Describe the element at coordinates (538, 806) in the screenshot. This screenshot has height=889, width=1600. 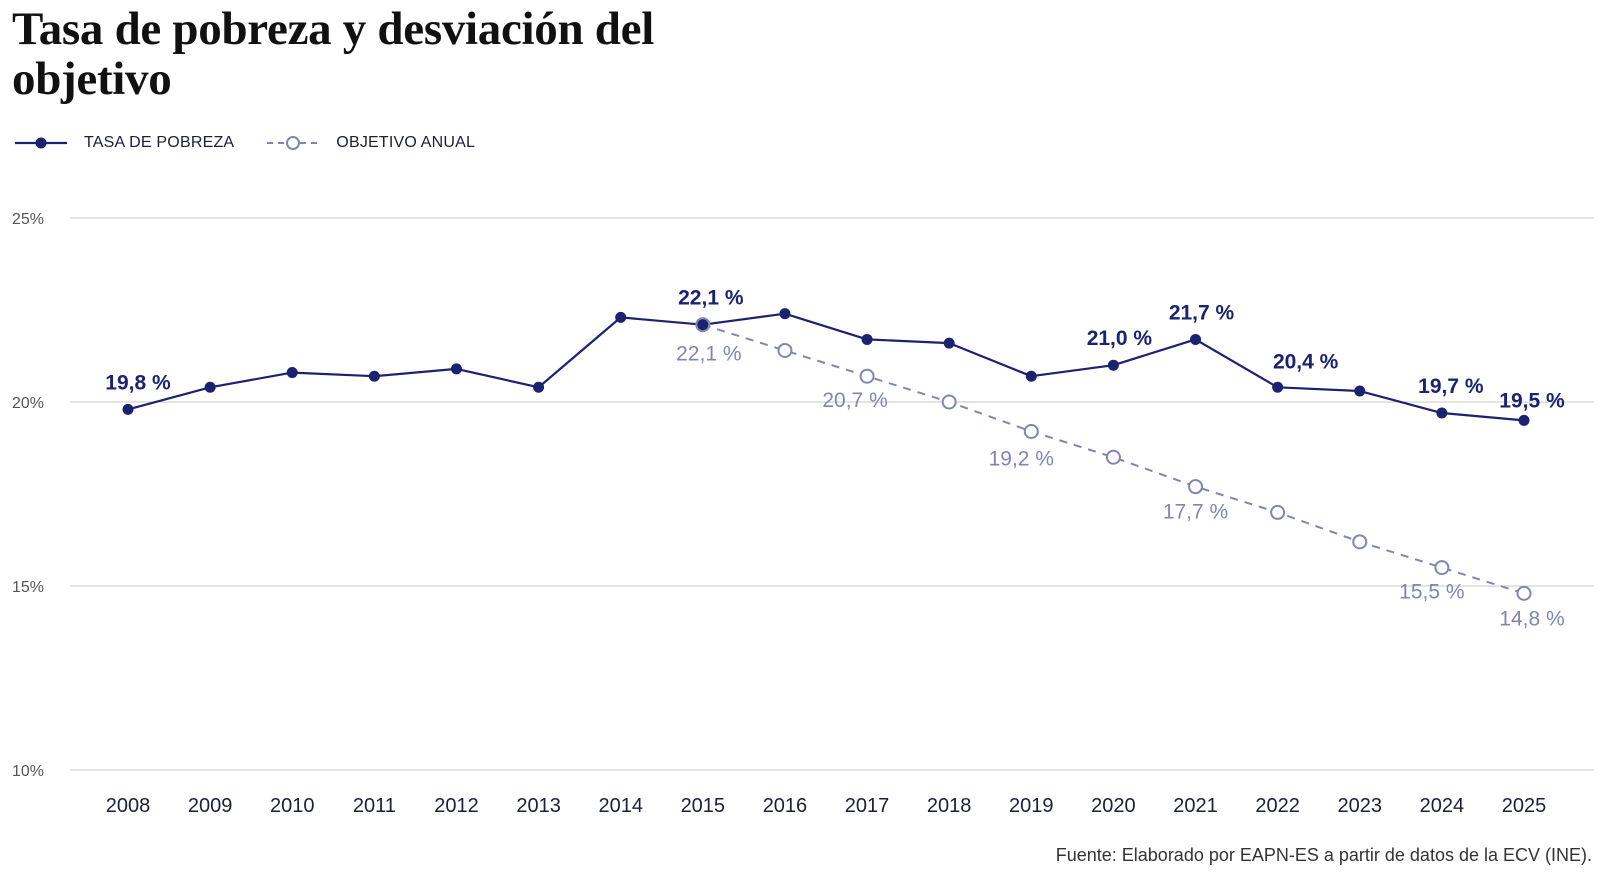
I see `x-tick-label-2013: 2013` at that location.